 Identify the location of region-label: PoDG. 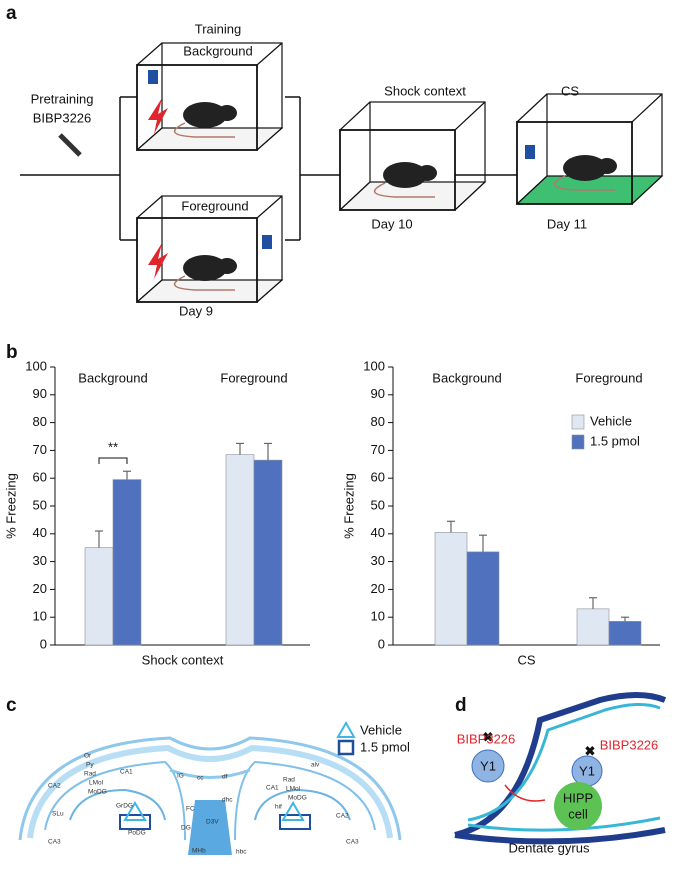
(137, 833).